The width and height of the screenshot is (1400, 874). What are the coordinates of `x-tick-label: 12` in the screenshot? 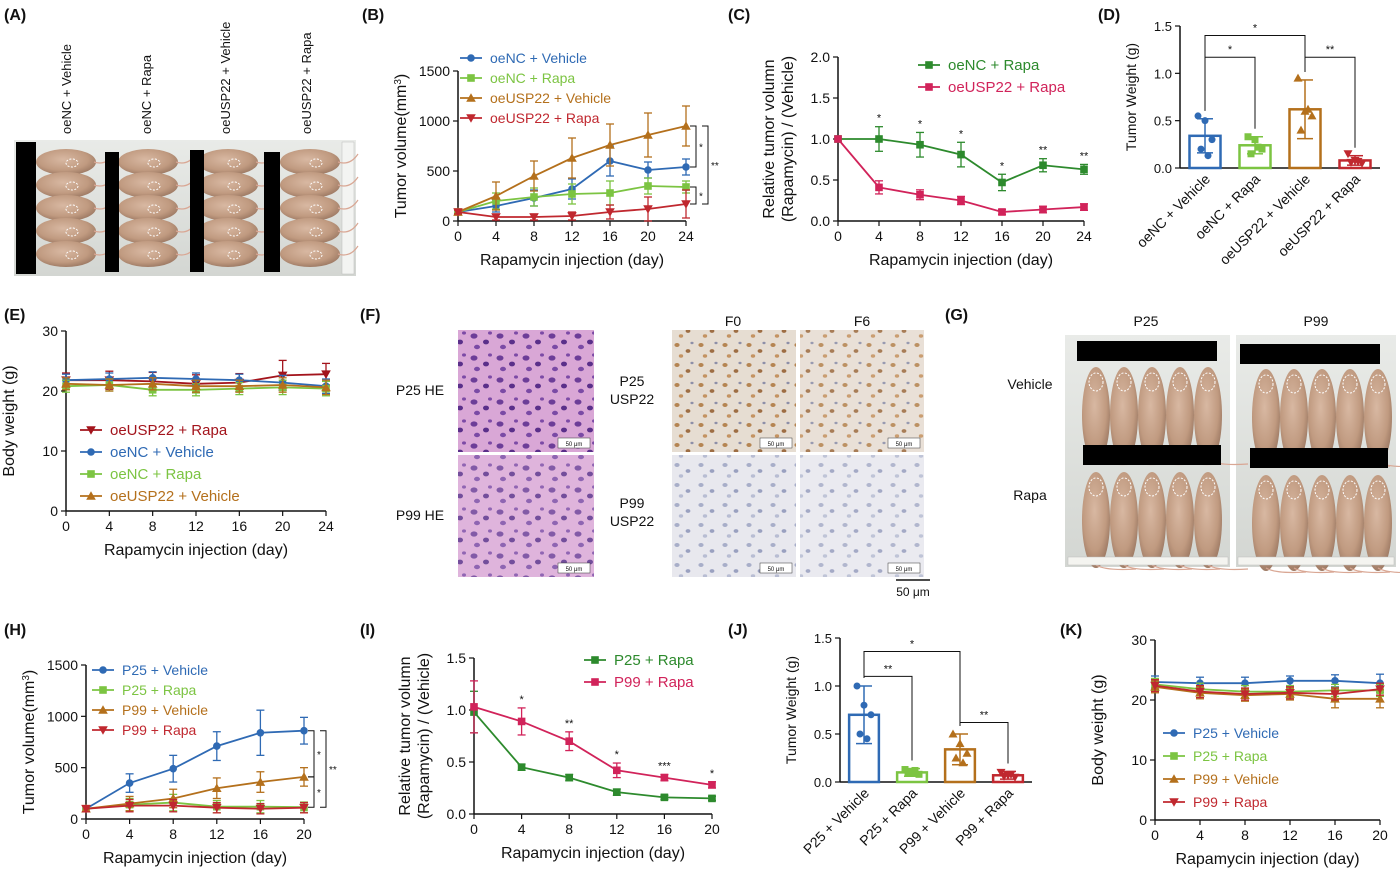 It's located at (217, 834).